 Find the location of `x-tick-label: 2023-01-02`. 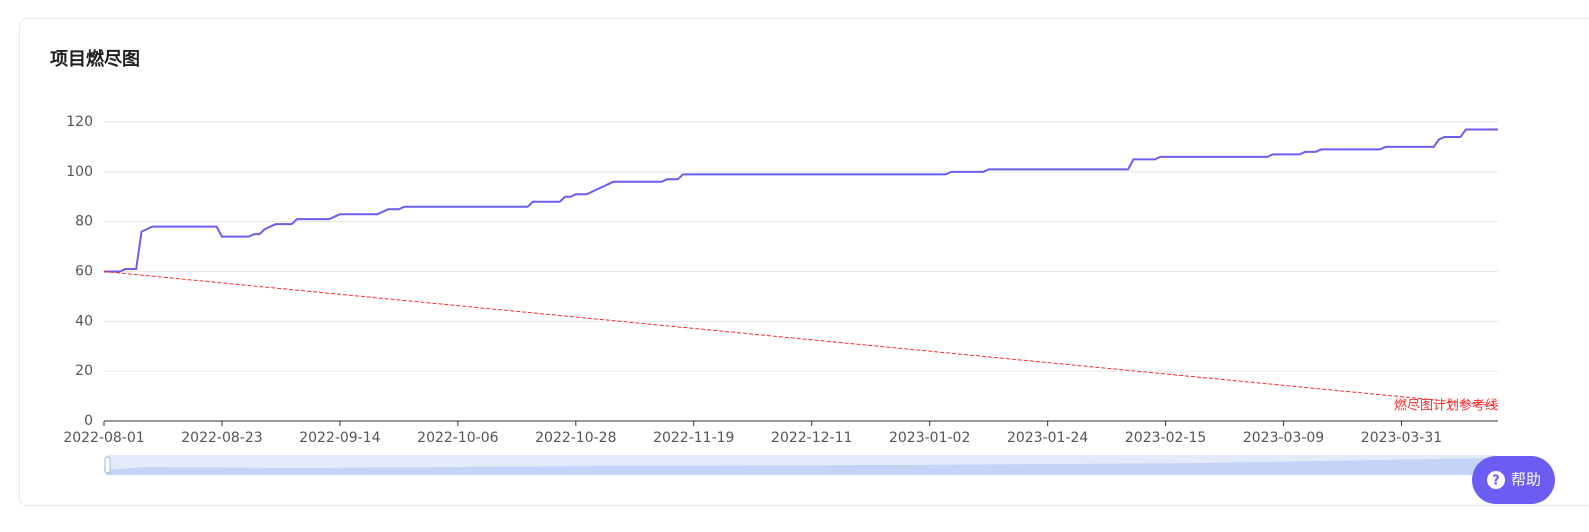

x-tick-label: 2023-01-02 is located at coordinates (929, 438).